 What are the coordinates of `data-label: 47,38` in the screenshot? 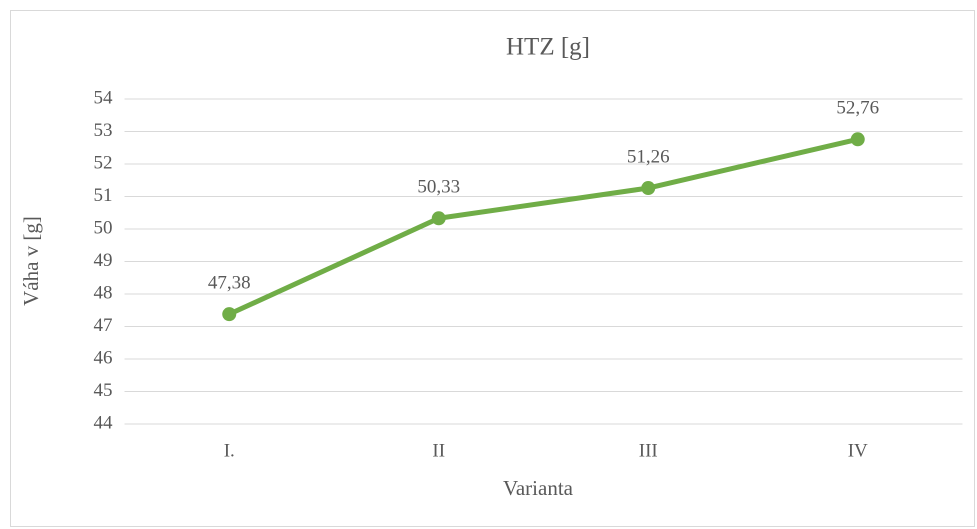 It's located at (229, 283).